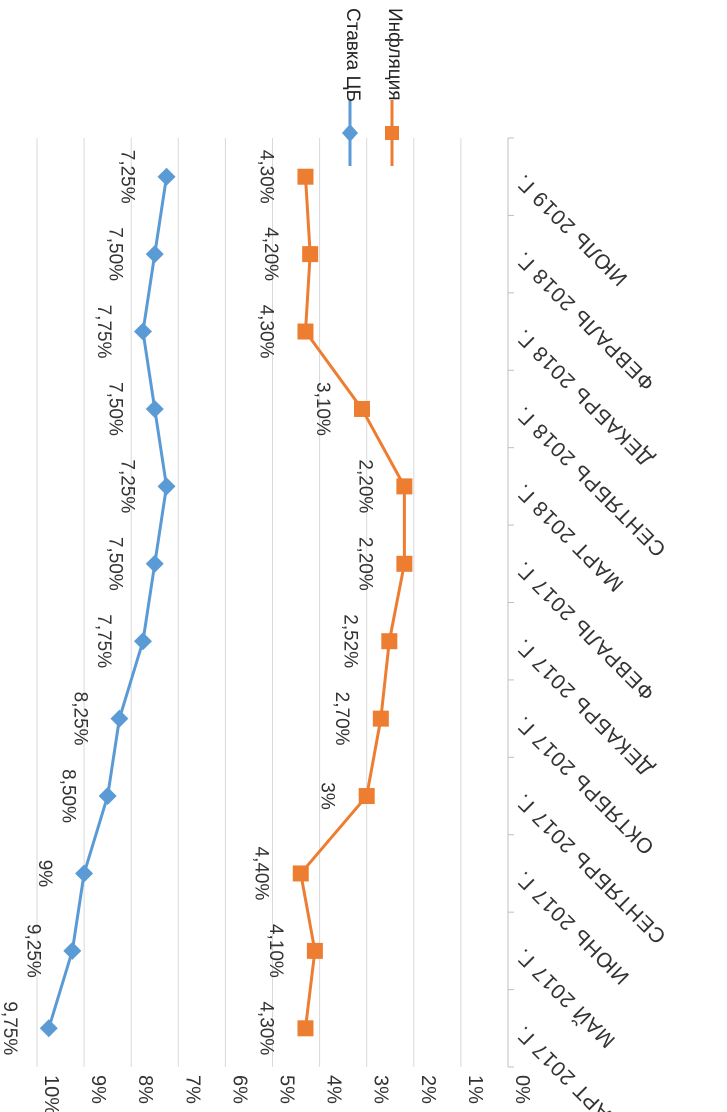 The image size is (727, 1112). Describe the element at coordinates (334, 1089) in the screenshot. I see `y-tick-label: 4%` at that location.